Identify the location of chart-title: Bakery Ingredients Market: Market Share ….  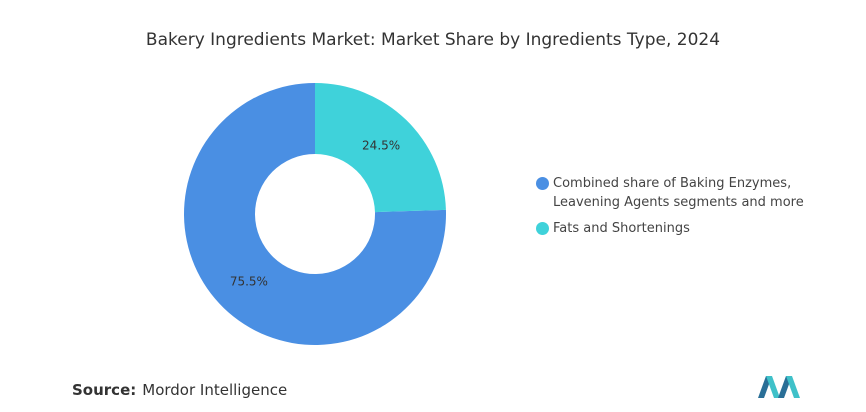
(433, 40).